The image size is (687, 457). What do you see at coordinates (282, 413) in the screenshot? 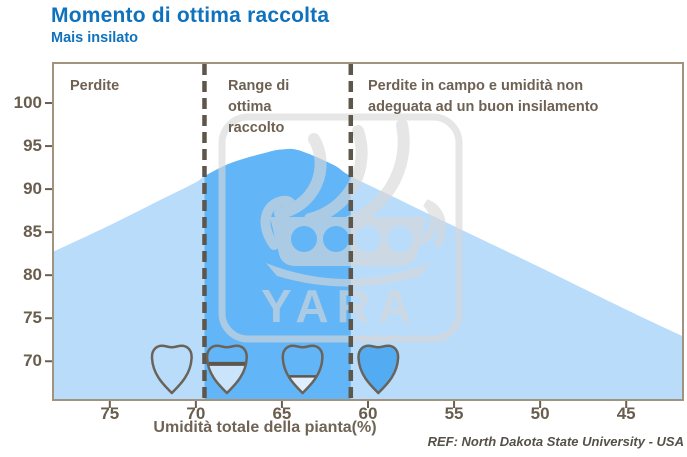
I see `x-tick-label: 65` at bounding box center [282, 413].